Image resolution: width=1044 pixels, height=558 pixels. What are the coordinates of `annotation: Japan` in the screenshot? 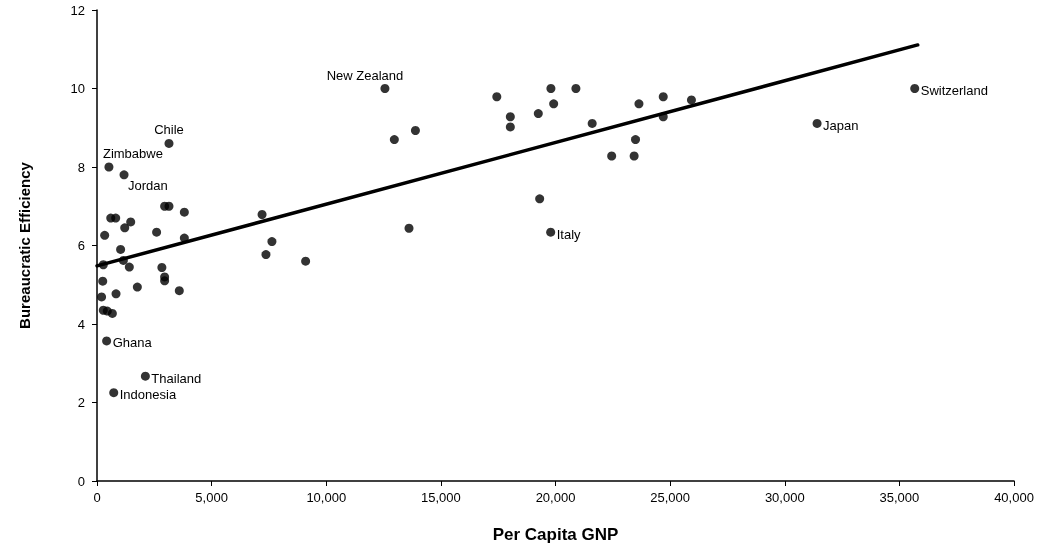 It's located at (841, 125).